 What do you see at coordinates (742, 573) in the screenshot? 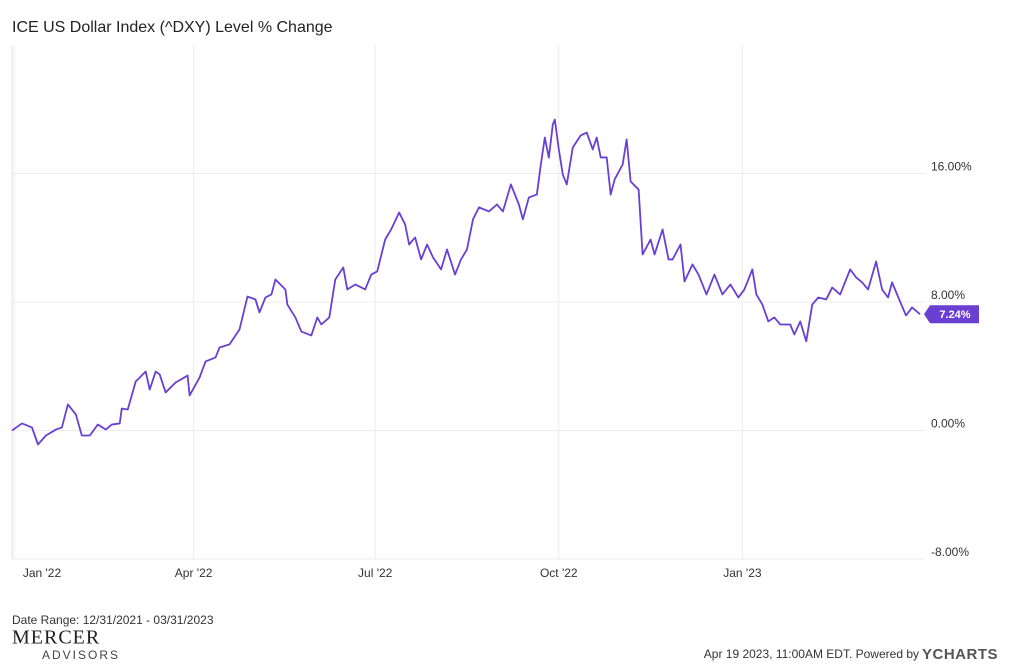
I see `x-tick-label: Jan '23` at bounding box center [742, 573].